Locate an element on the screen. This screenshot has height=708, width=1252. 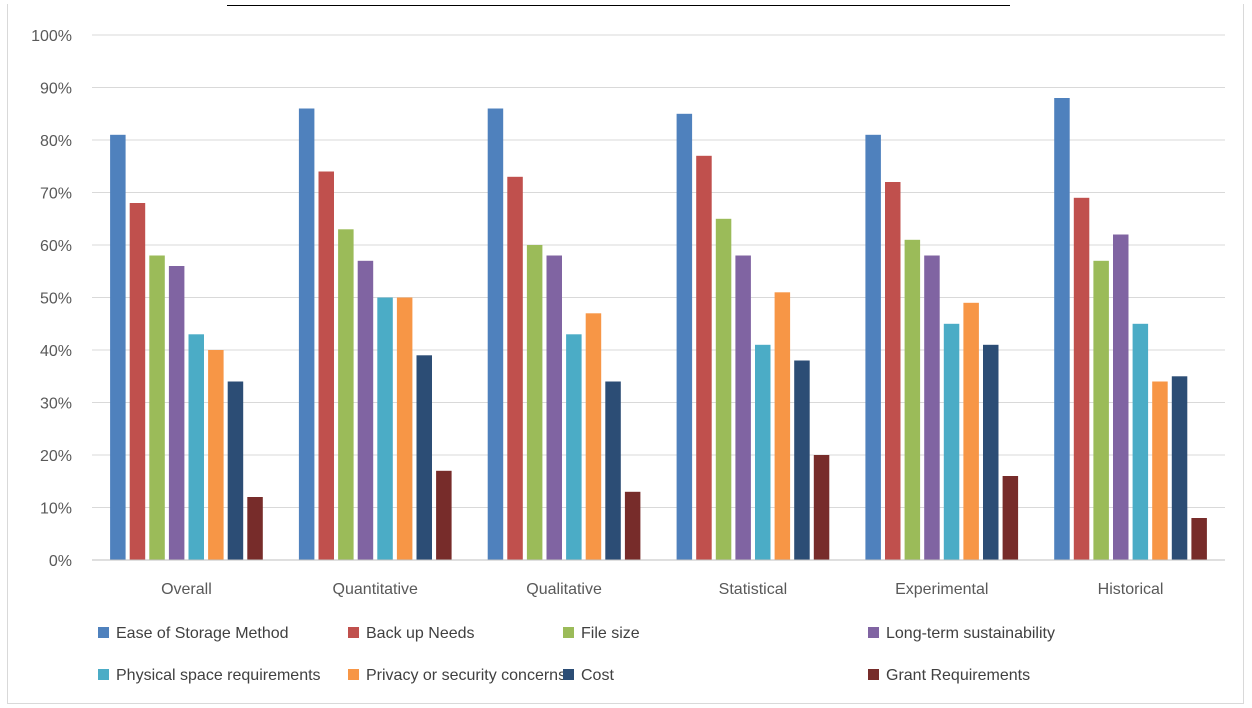
legend-item: File size is located at coordinates (601, 633).